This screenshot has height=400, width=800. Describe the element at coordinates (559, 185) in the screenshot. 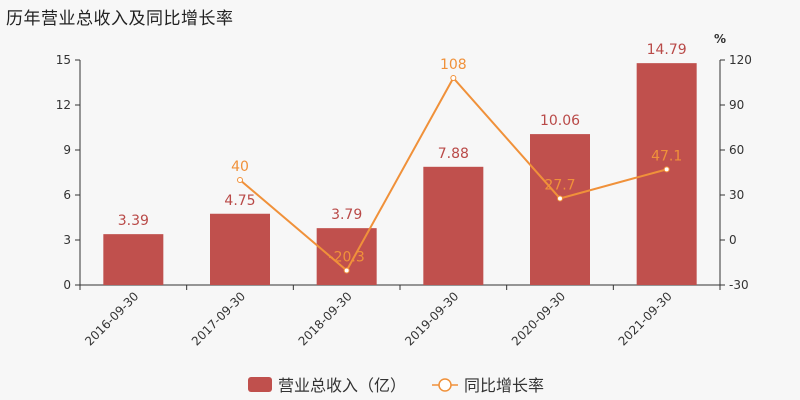

I see `growth-value-label: 27.7` at that location.